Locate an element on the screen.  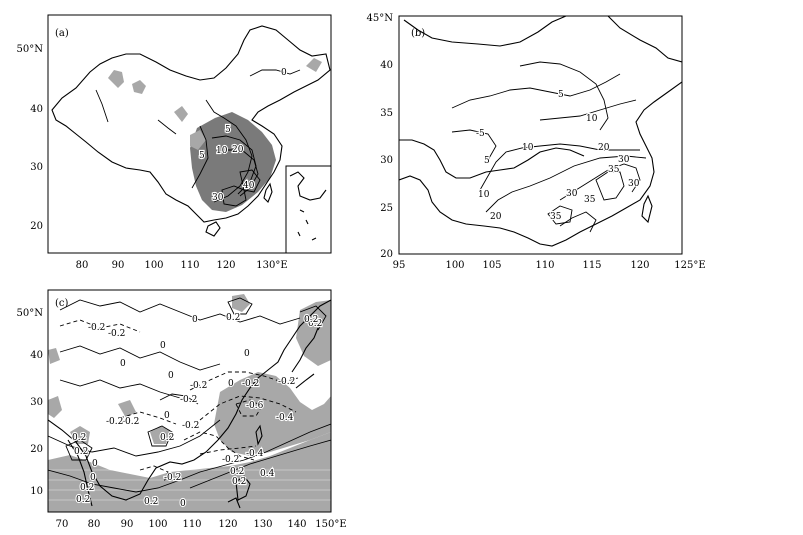
panel-a-ytick: 40 is located at coordinates (36, 109).